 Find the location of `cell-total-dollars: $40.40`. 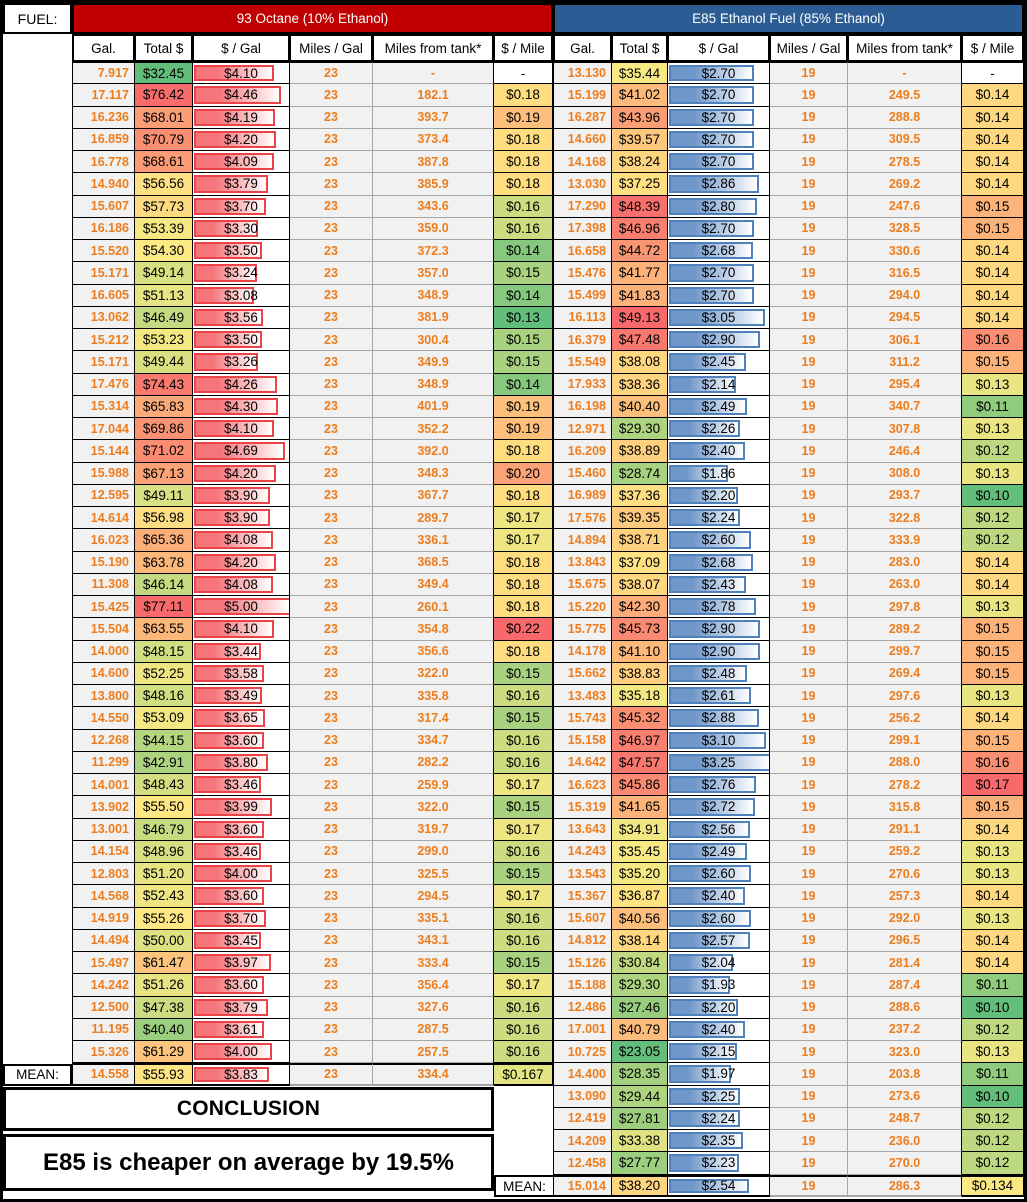

cell-total-dollars: $40.40 is located at coordinates (164, 1029).